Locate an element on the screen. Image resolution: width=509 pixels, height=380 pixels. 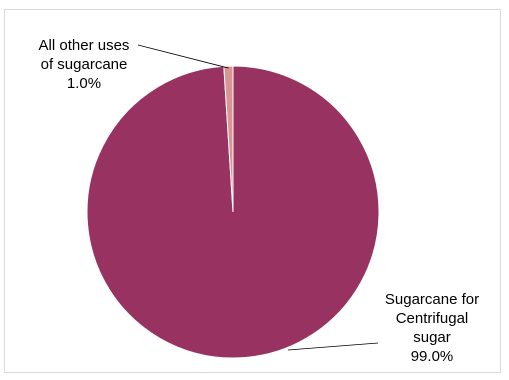
leader-line-other-uses is located at coordinates (183, 56).